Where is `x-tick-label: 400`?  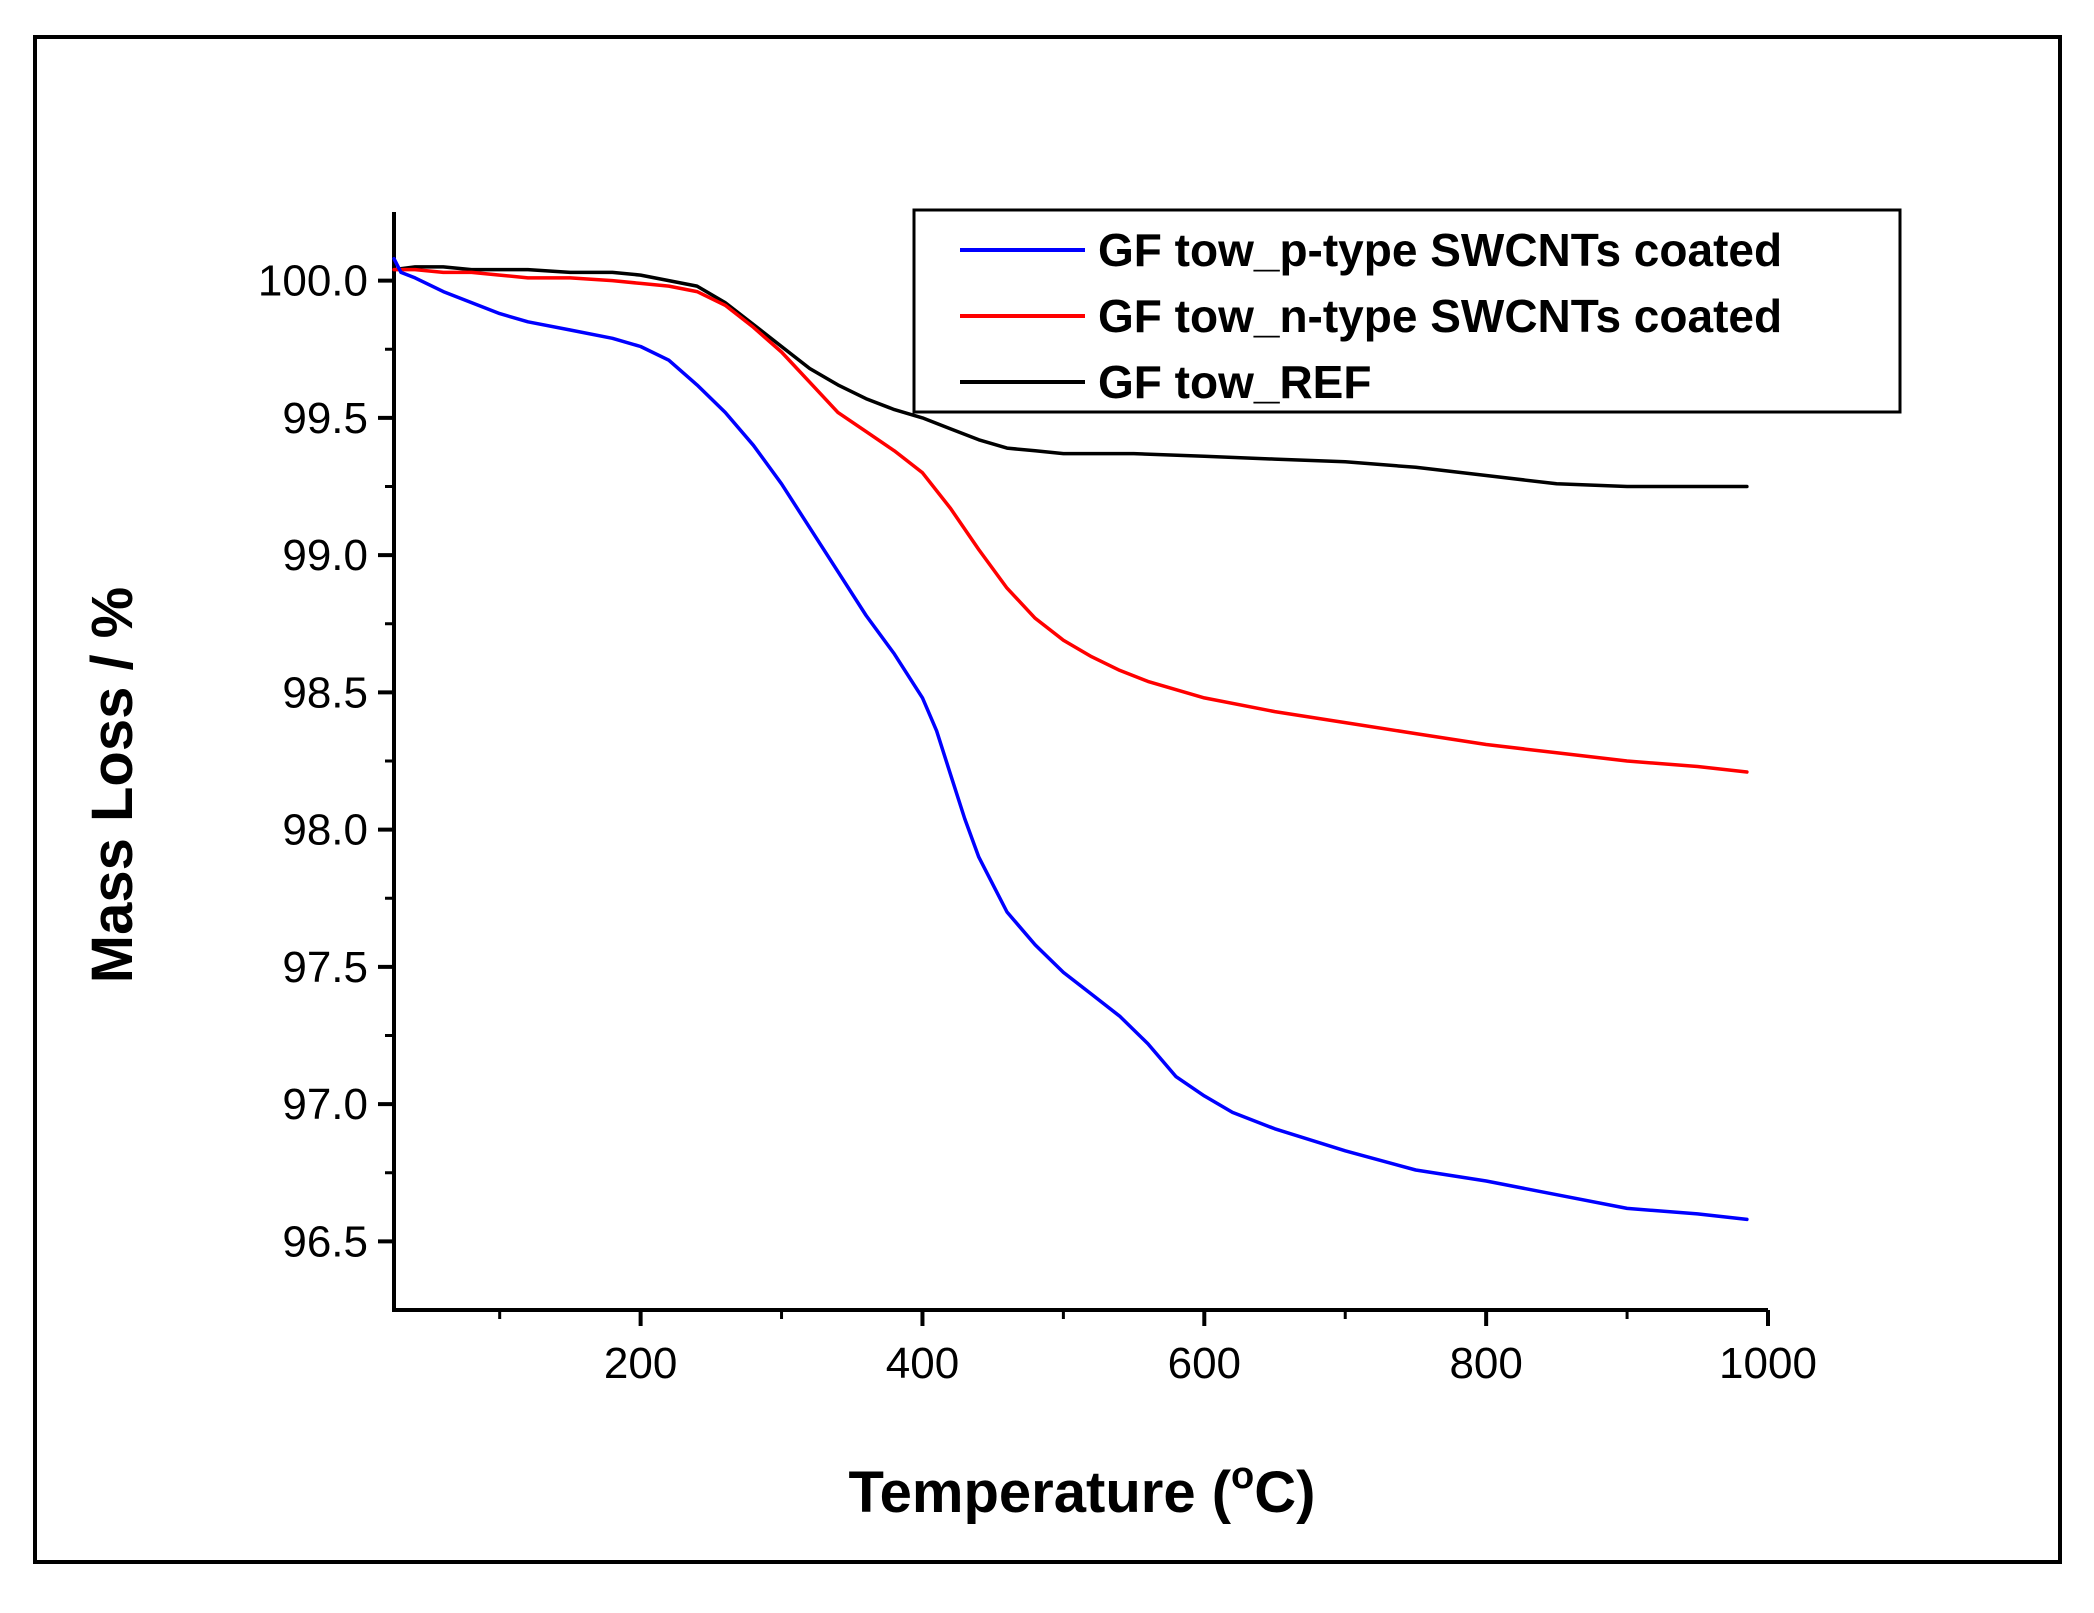
x-tick-label: 400 is located at coordinates (922, 1363).